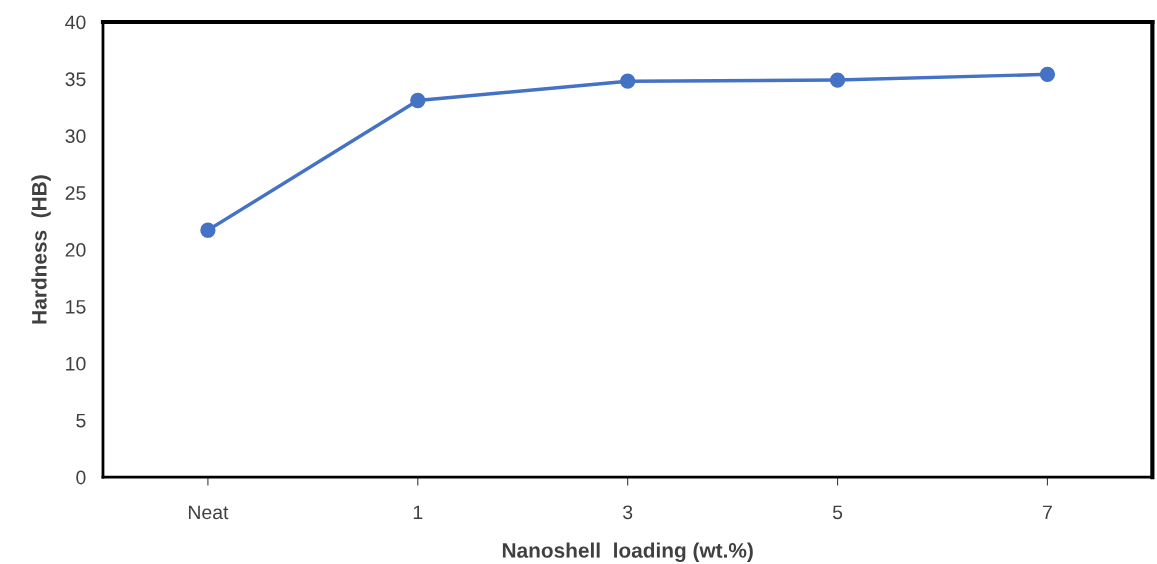 This screenshot has width=1157, height=564. Describe the element at coordinates (627, 552) in the screenshot. I see `x-axis-title: Nanoshell loading (wt.%)` at that location.